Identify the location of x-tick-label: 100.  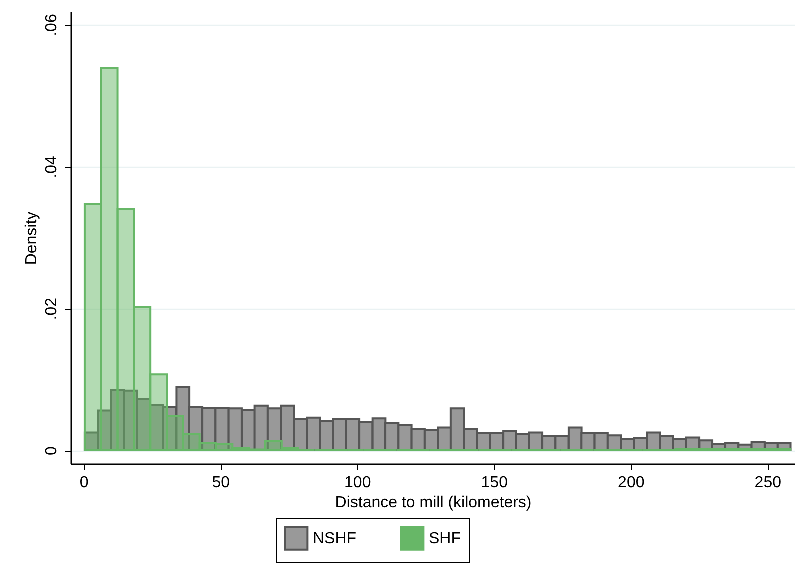
(358, 483).